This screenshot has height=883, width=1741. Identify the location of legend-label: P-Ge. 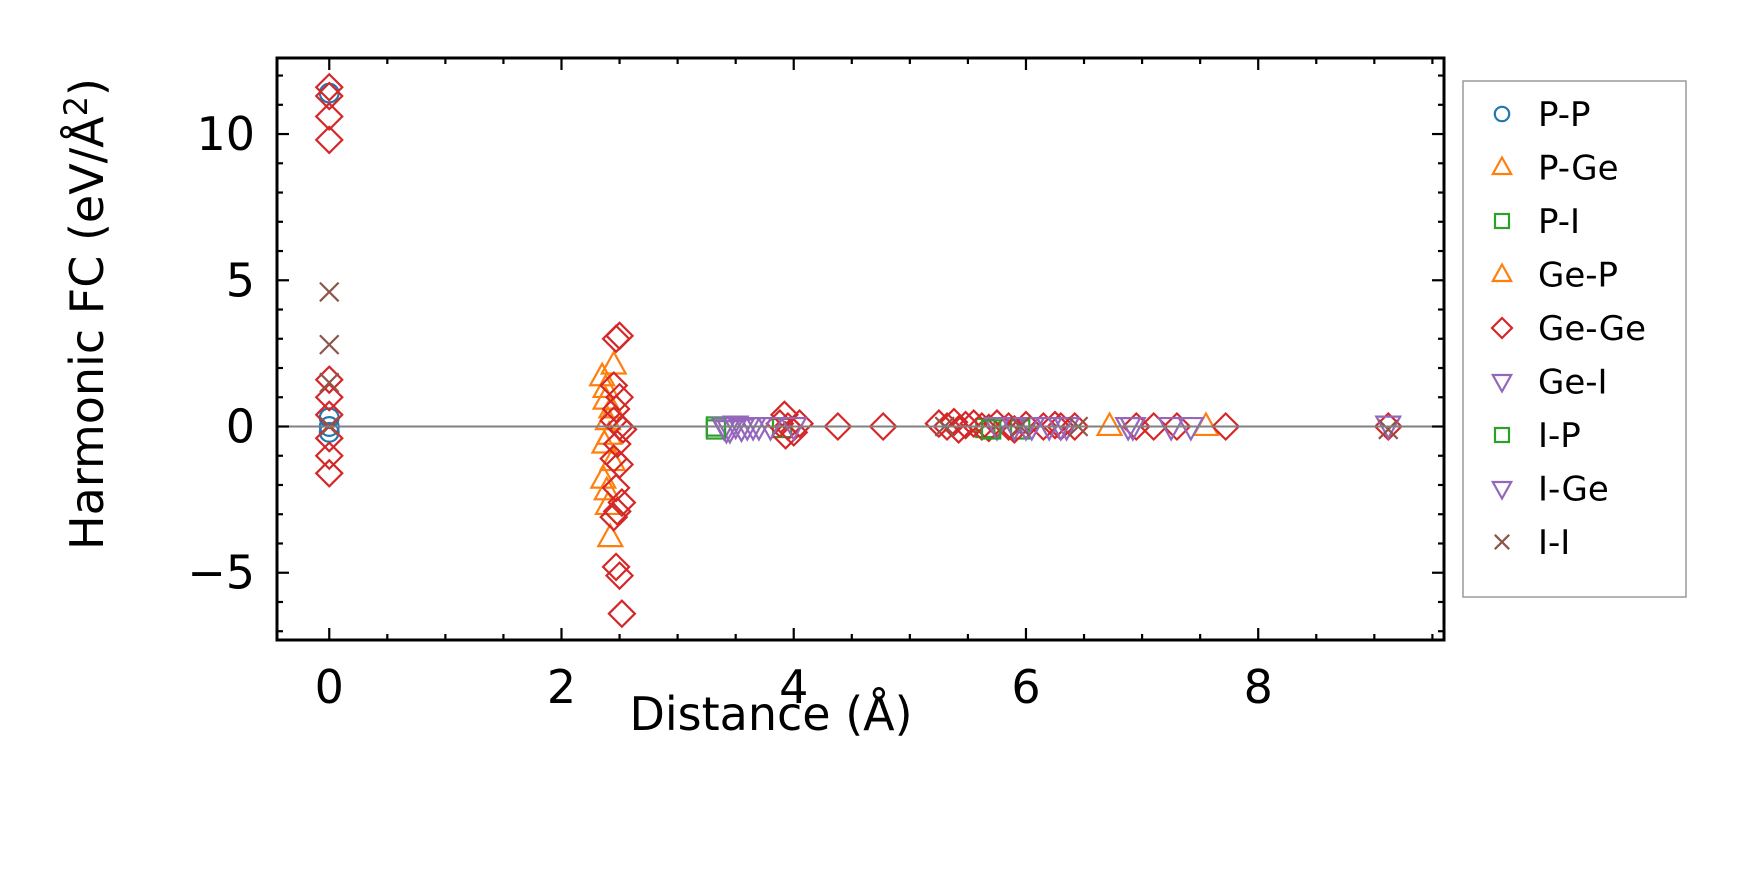
(1578, 169).